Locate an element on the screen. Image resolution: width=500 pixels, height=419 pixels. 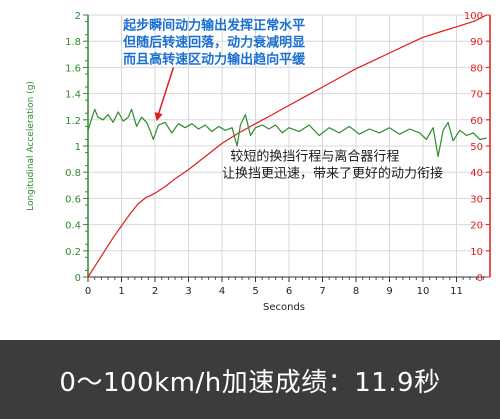
x-tick-label: 2 is located at coordinates (155, 291).